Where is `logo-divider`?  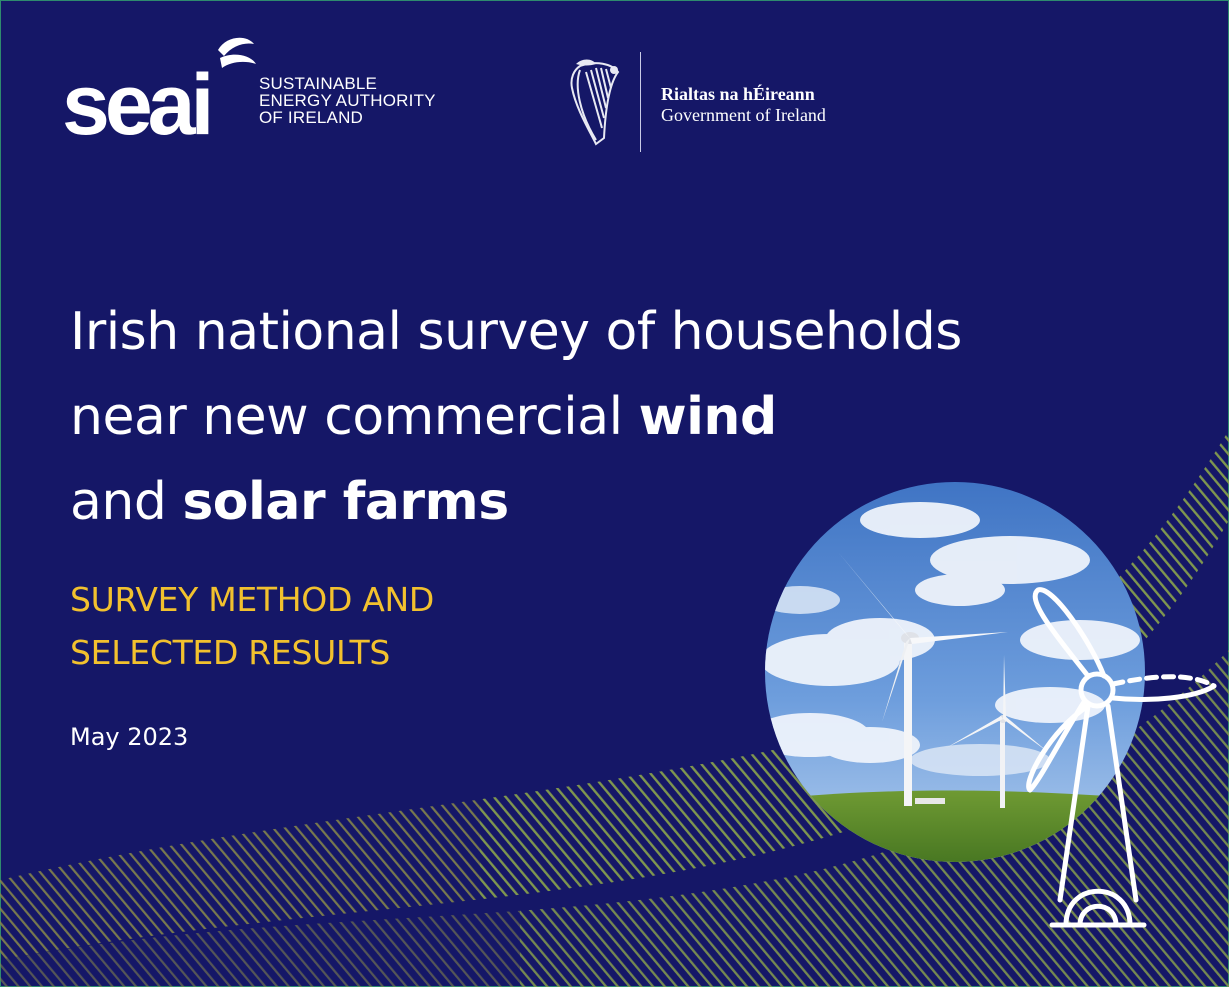
logo-divider is located at coordinates (640, 102).